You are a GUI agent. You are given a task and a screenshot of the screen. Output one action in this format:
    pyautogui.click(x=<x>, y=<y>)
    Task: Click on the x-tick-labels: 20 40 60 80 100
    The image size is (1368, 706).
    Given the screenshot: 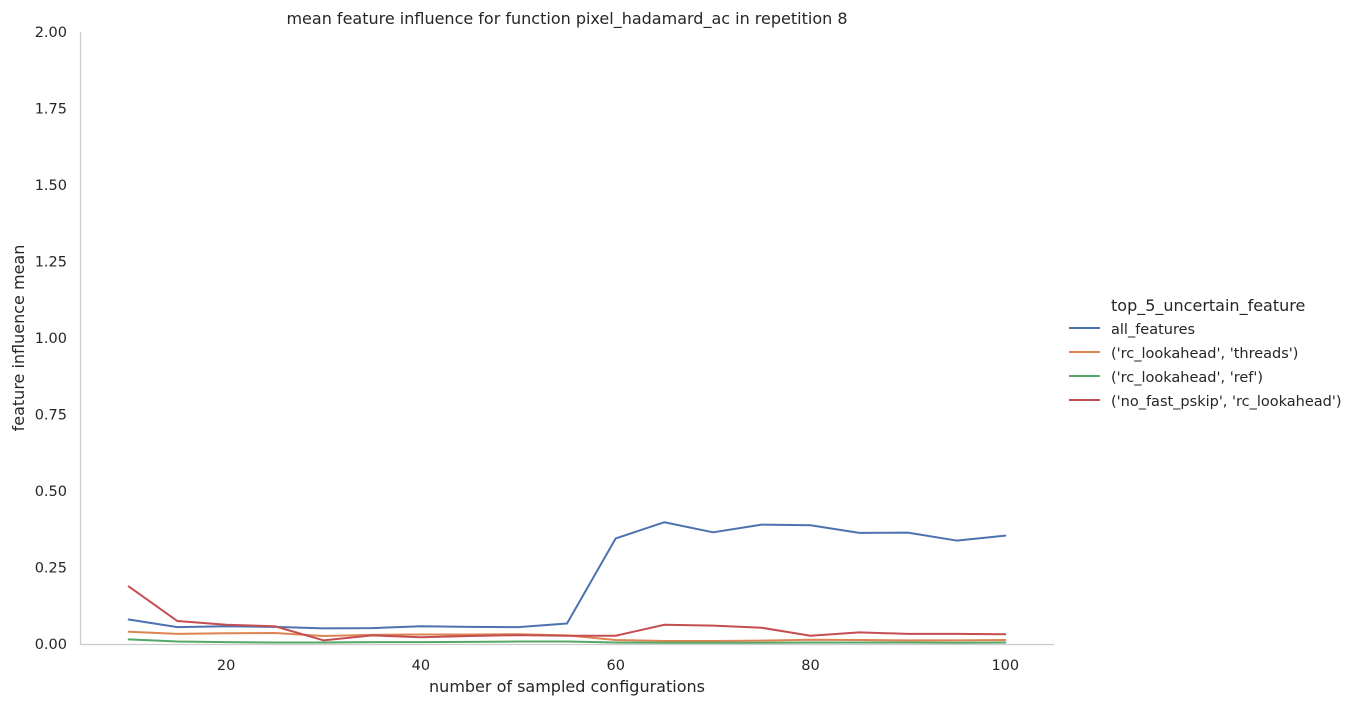 What is the action you would take?
    pyautogui.click(x=618, y=666)
    